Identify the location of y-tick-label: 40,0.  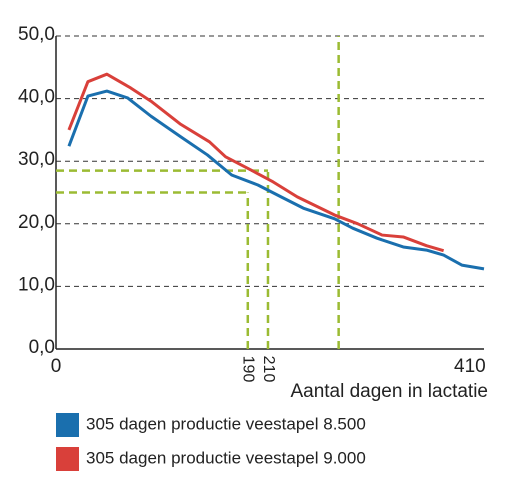
(36, 97).